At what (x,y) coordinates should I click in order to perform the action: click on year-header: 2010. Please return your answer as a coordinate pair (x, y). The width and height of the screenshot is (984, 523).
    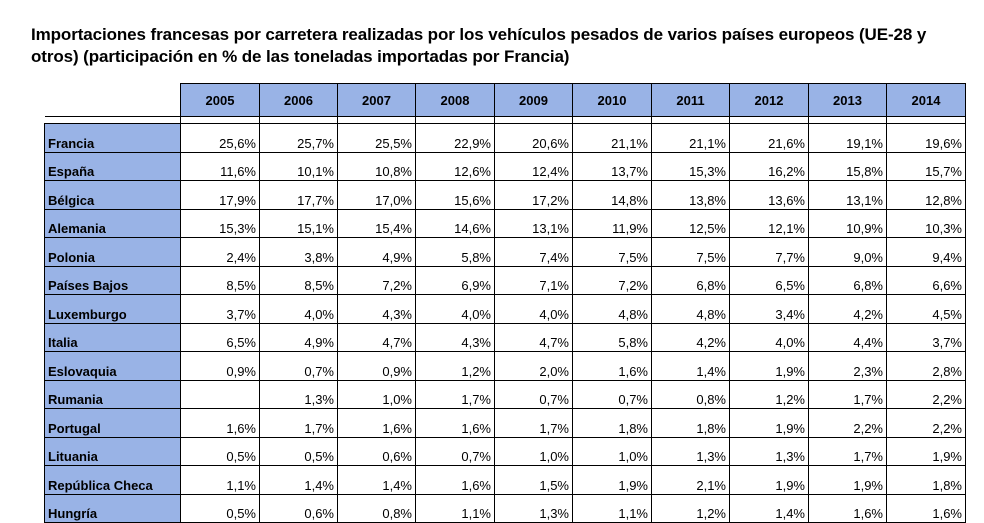
    Looking at the image, I should click on (612, 100).